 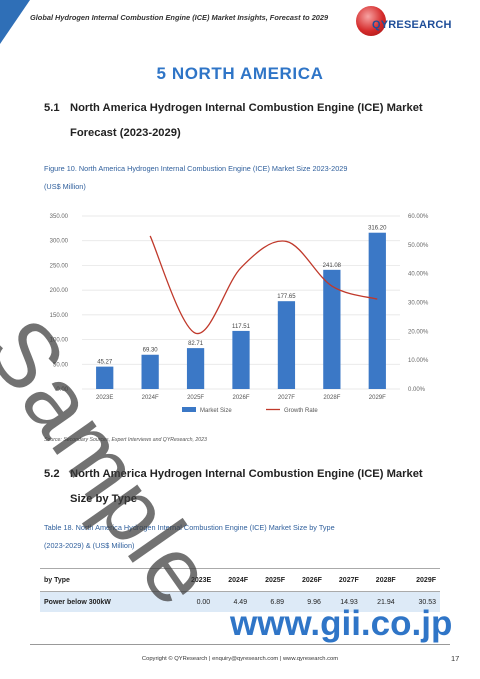 I want to click on table-header-cell: 2023E, so click(x=192, y=580).